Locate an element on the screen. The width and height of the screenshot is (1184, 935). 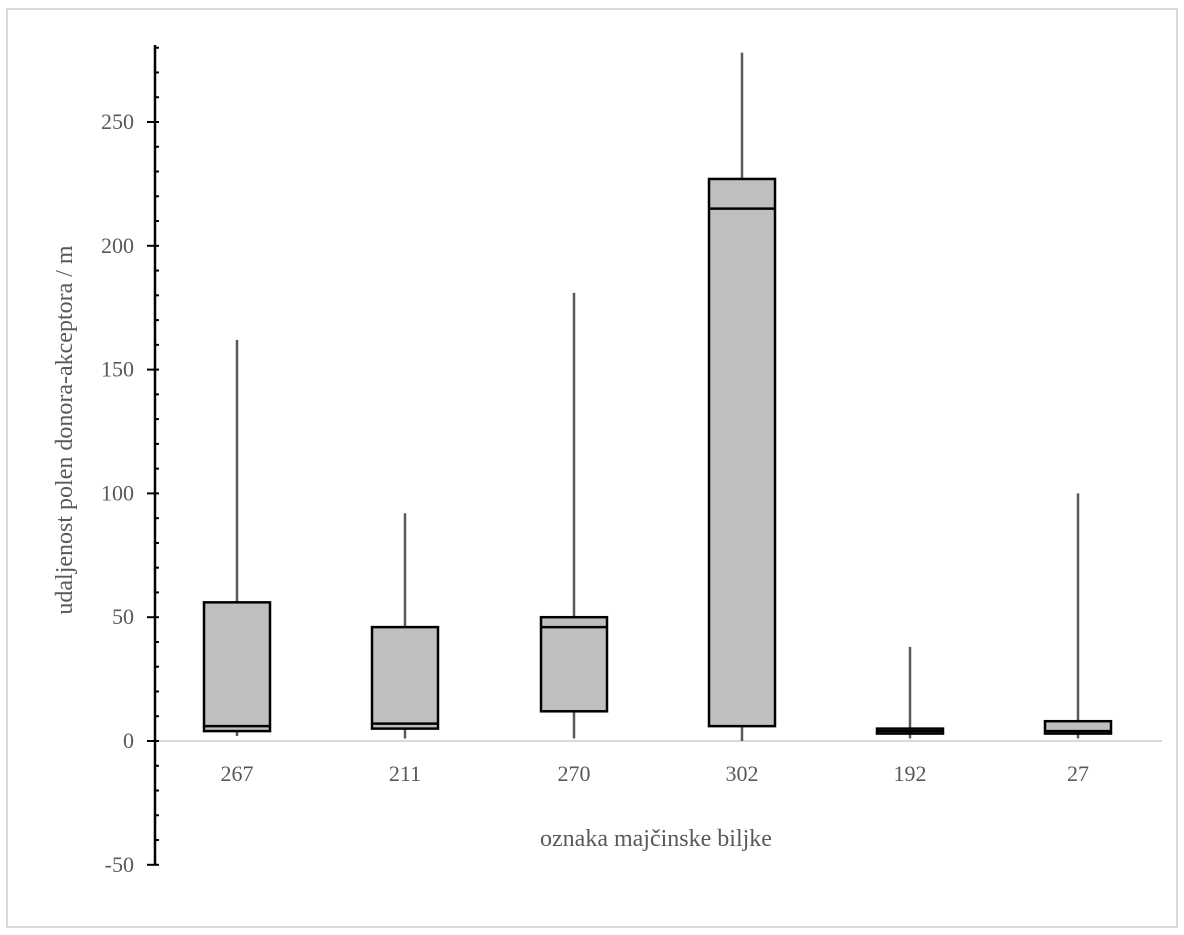
box-group-267: 267 is located at coordinates (237, 562).